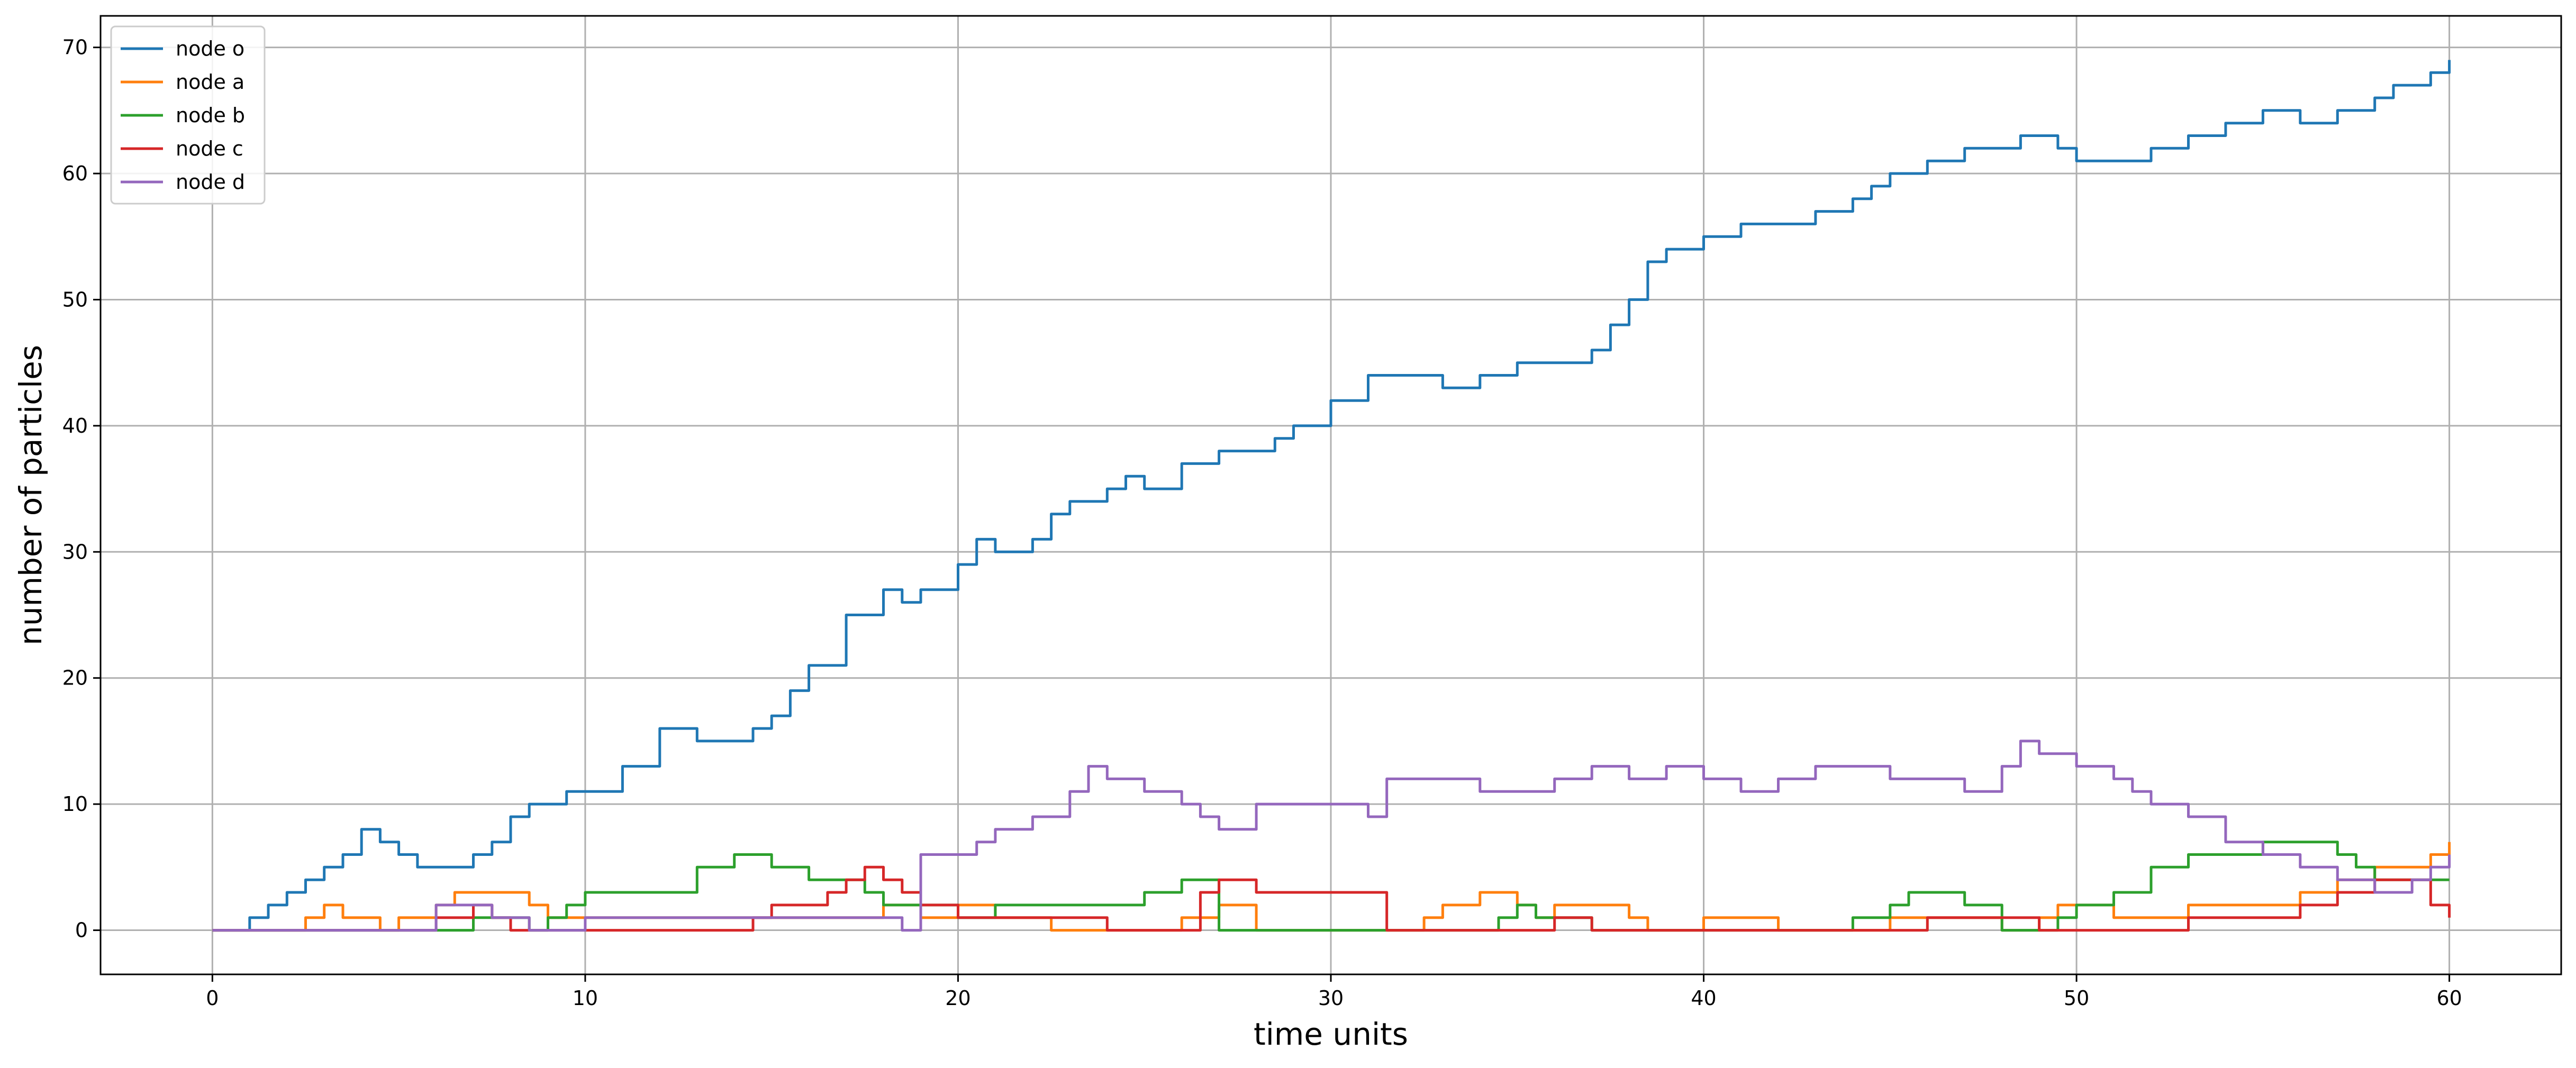  Describe the element at coordinates (210, 182) in the screenshot. I see `legend-label: node d` at that location.